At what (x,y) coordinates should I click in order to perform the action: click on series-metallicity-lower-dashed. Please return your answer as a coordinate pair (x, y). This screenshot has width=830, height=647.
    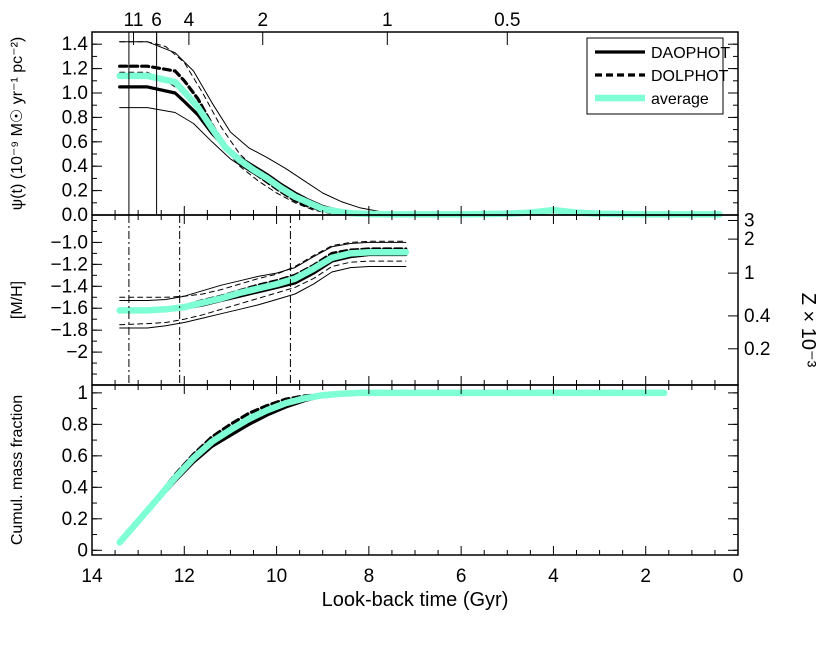
    Looking at the image, I should click on (263, 293).